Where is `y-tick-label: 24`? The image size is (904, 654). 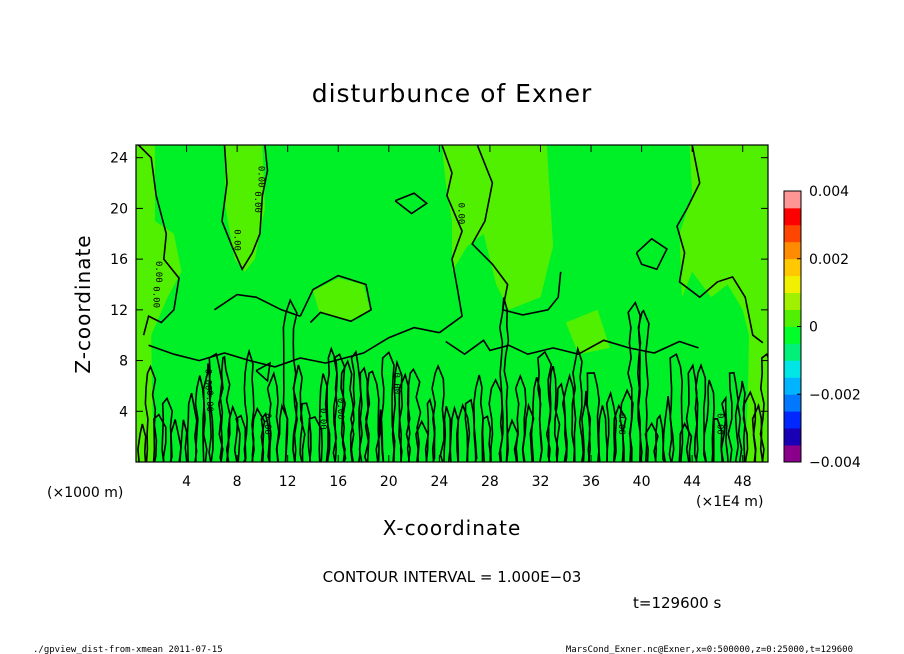 y-tick-label: 24 is located at coordinates (119, 159).